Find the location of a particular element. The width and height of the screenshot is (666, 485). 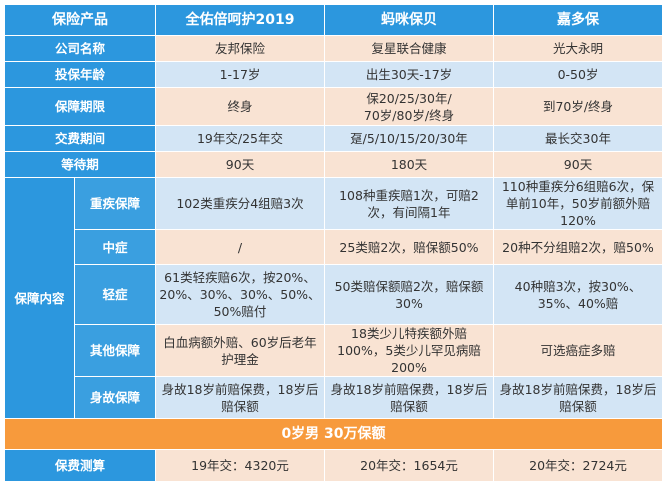

table-cell: 保20/25/30年/ 70岁/80岁/终身 is located at coordinates (409, 106).